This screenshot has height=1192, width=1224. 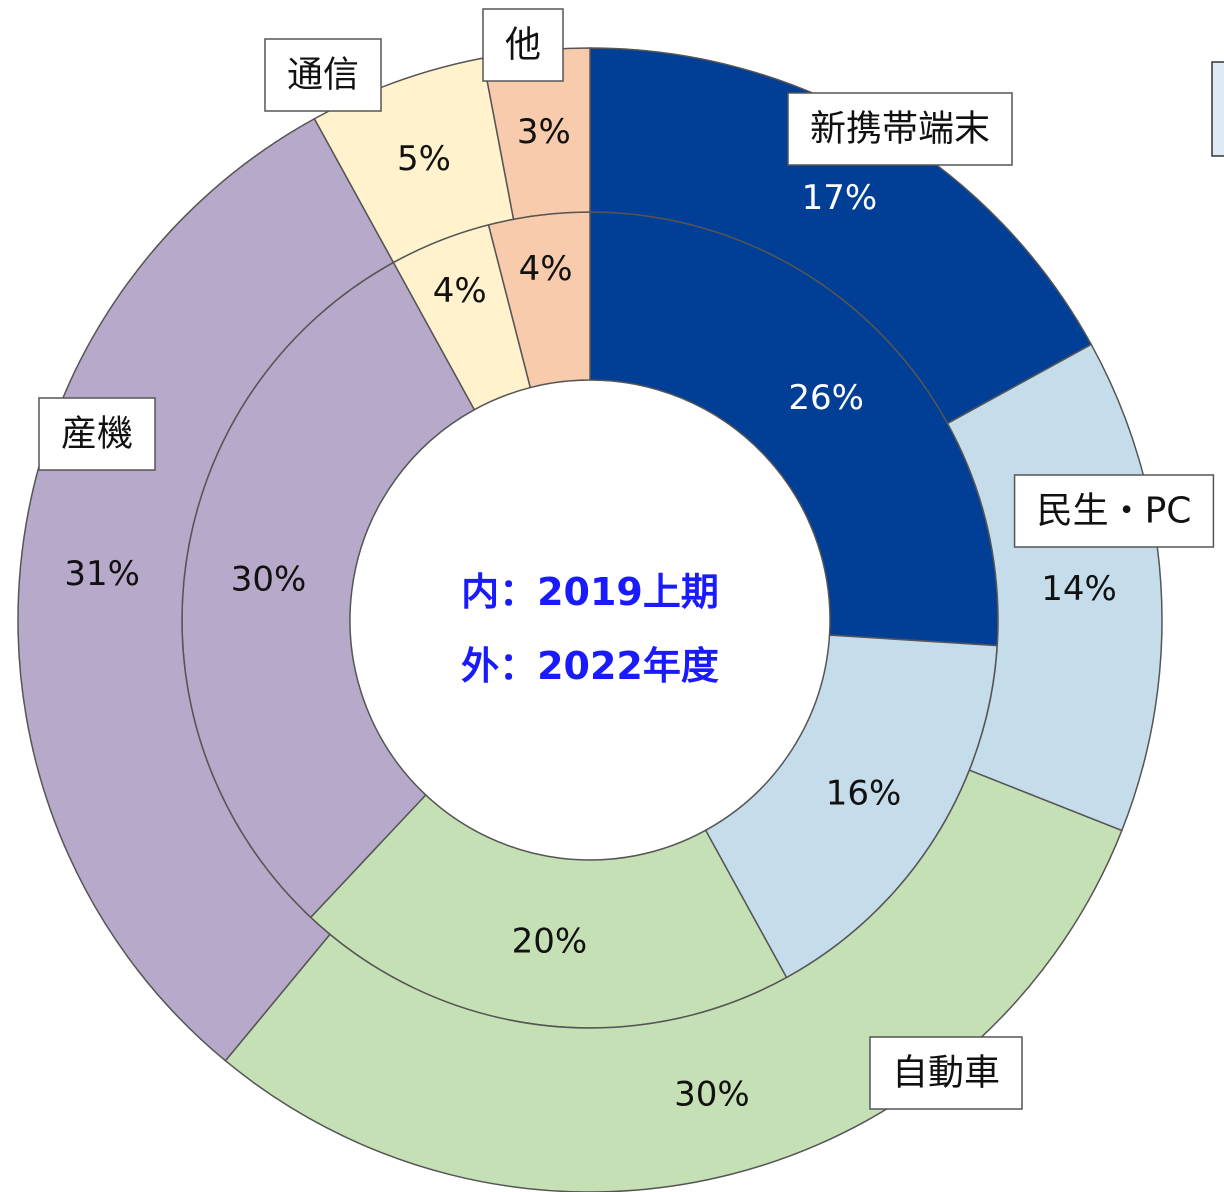 I want to click on data-label: 16%, so click(x=864, y=794).